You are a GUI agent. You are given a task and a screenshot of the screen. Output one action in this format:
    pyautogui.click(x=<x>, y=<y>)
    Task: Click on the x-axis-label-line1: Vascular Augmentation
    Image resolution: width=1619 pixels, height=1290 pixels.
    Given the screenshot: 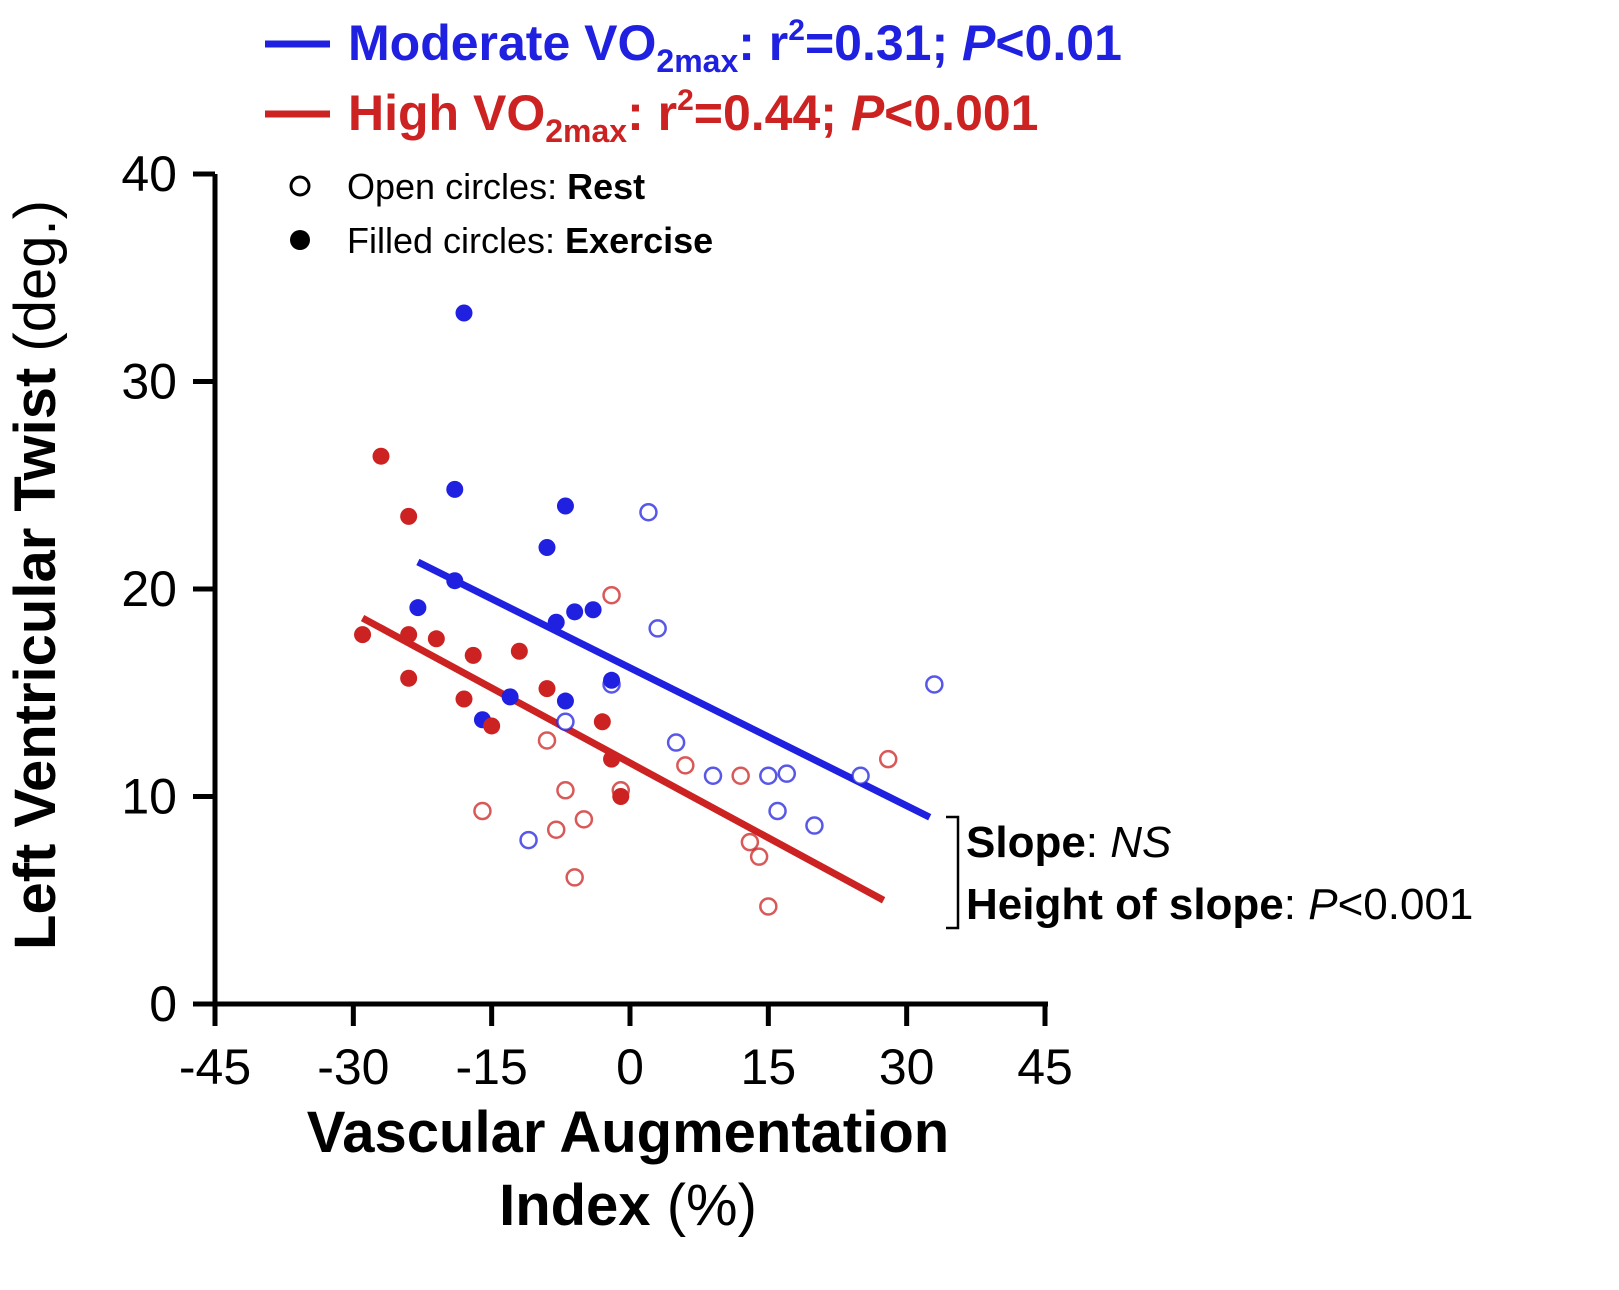 What is the action you would take?
    pyautogui.click(x=628, y=1132)
    